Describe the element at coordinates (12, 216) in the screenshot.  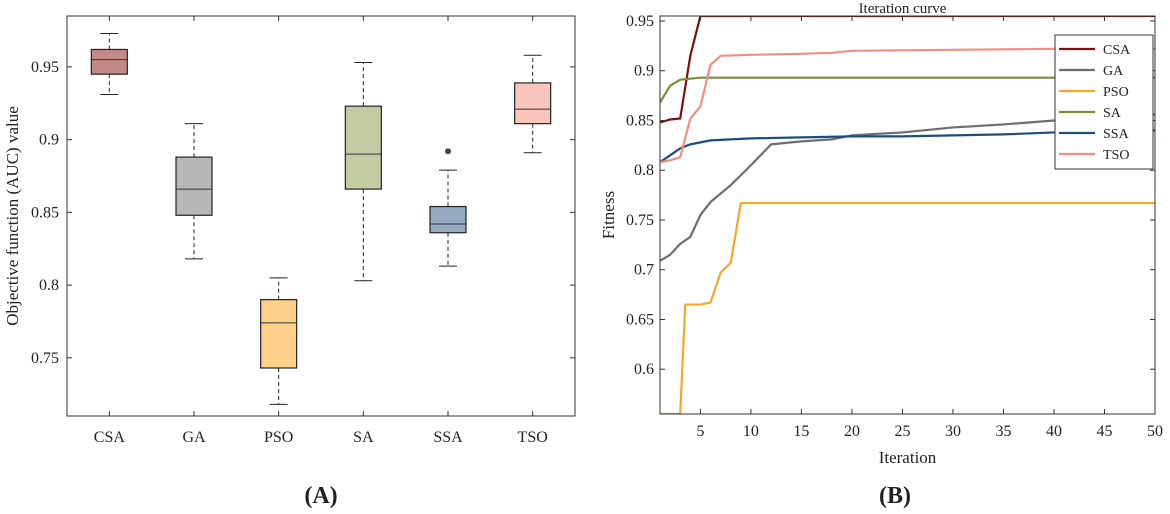
I see `y-axis-title: Objective function (AUC) value` at that location.